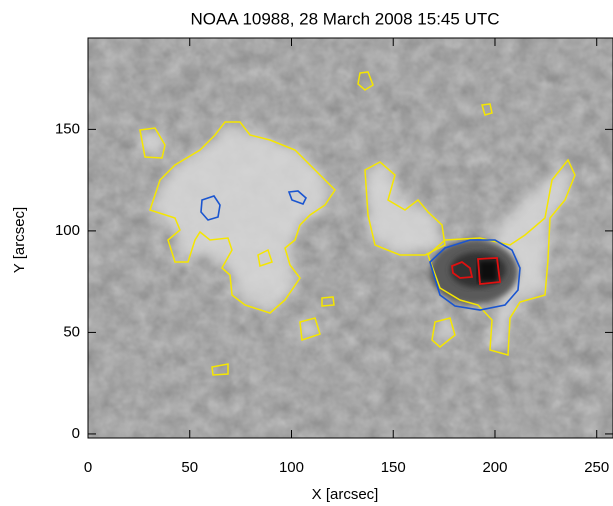 This screenshot has width=613, height=506. I want to click on x-tick-label: 250, so click(596, 467).